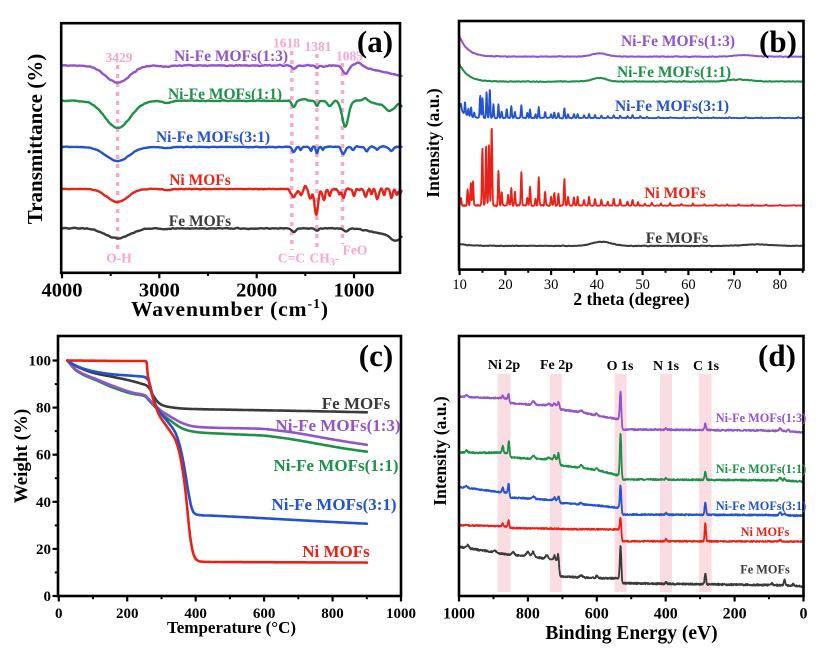 This screenshot has height=650, width=827. Describe the element at coordinates (631, 633) in the screenshot. I see `svg-text: Binding Energy (eV)` at that location.